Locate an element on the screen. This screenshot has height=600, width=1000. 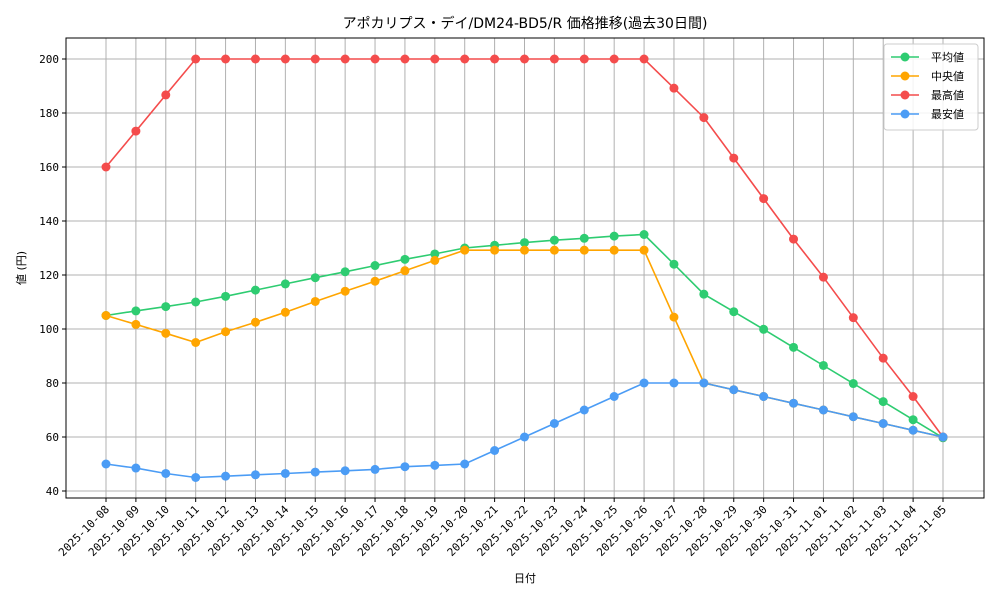
y-tick-label: 60 is located at coordinates (52, 437).